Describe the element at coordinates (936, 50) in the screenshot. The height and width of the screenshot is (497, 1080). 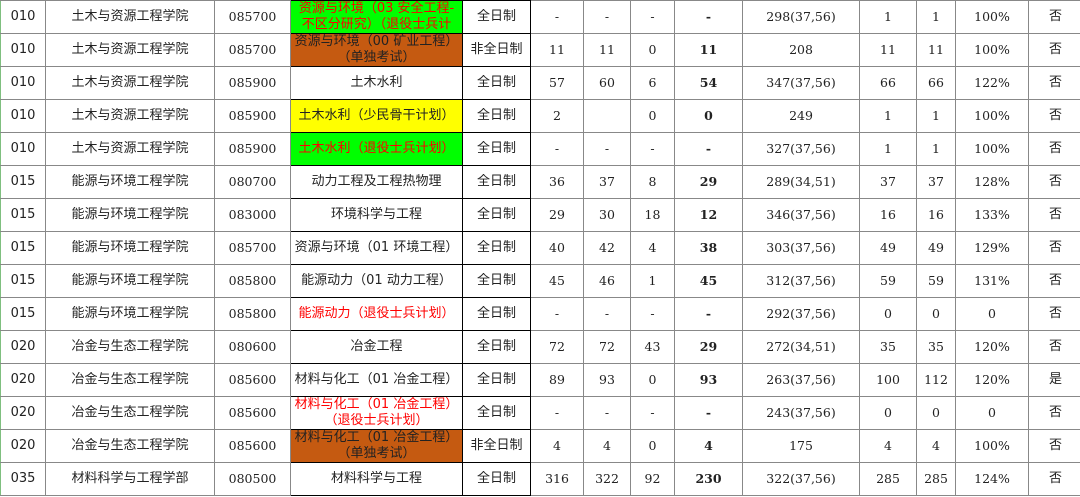
I see `count-cell-6: 11` at that location.